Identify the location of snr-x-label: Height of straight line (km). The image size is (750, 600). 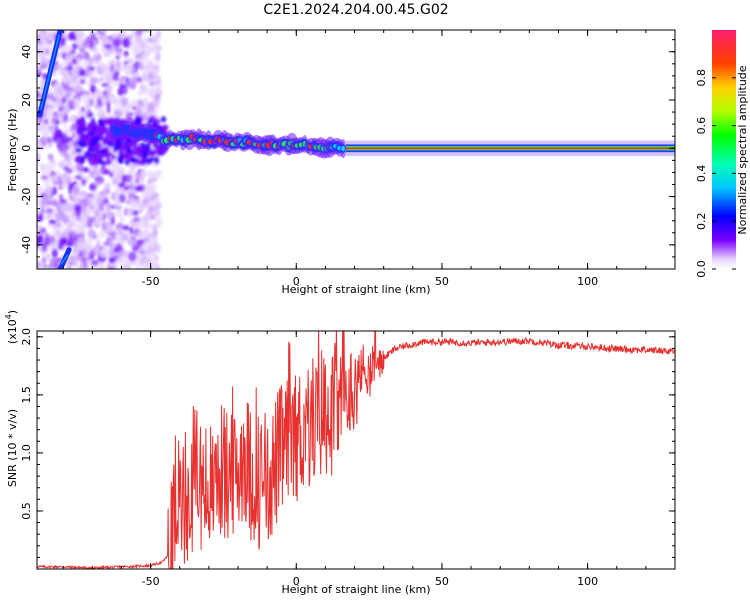
(355, 589).